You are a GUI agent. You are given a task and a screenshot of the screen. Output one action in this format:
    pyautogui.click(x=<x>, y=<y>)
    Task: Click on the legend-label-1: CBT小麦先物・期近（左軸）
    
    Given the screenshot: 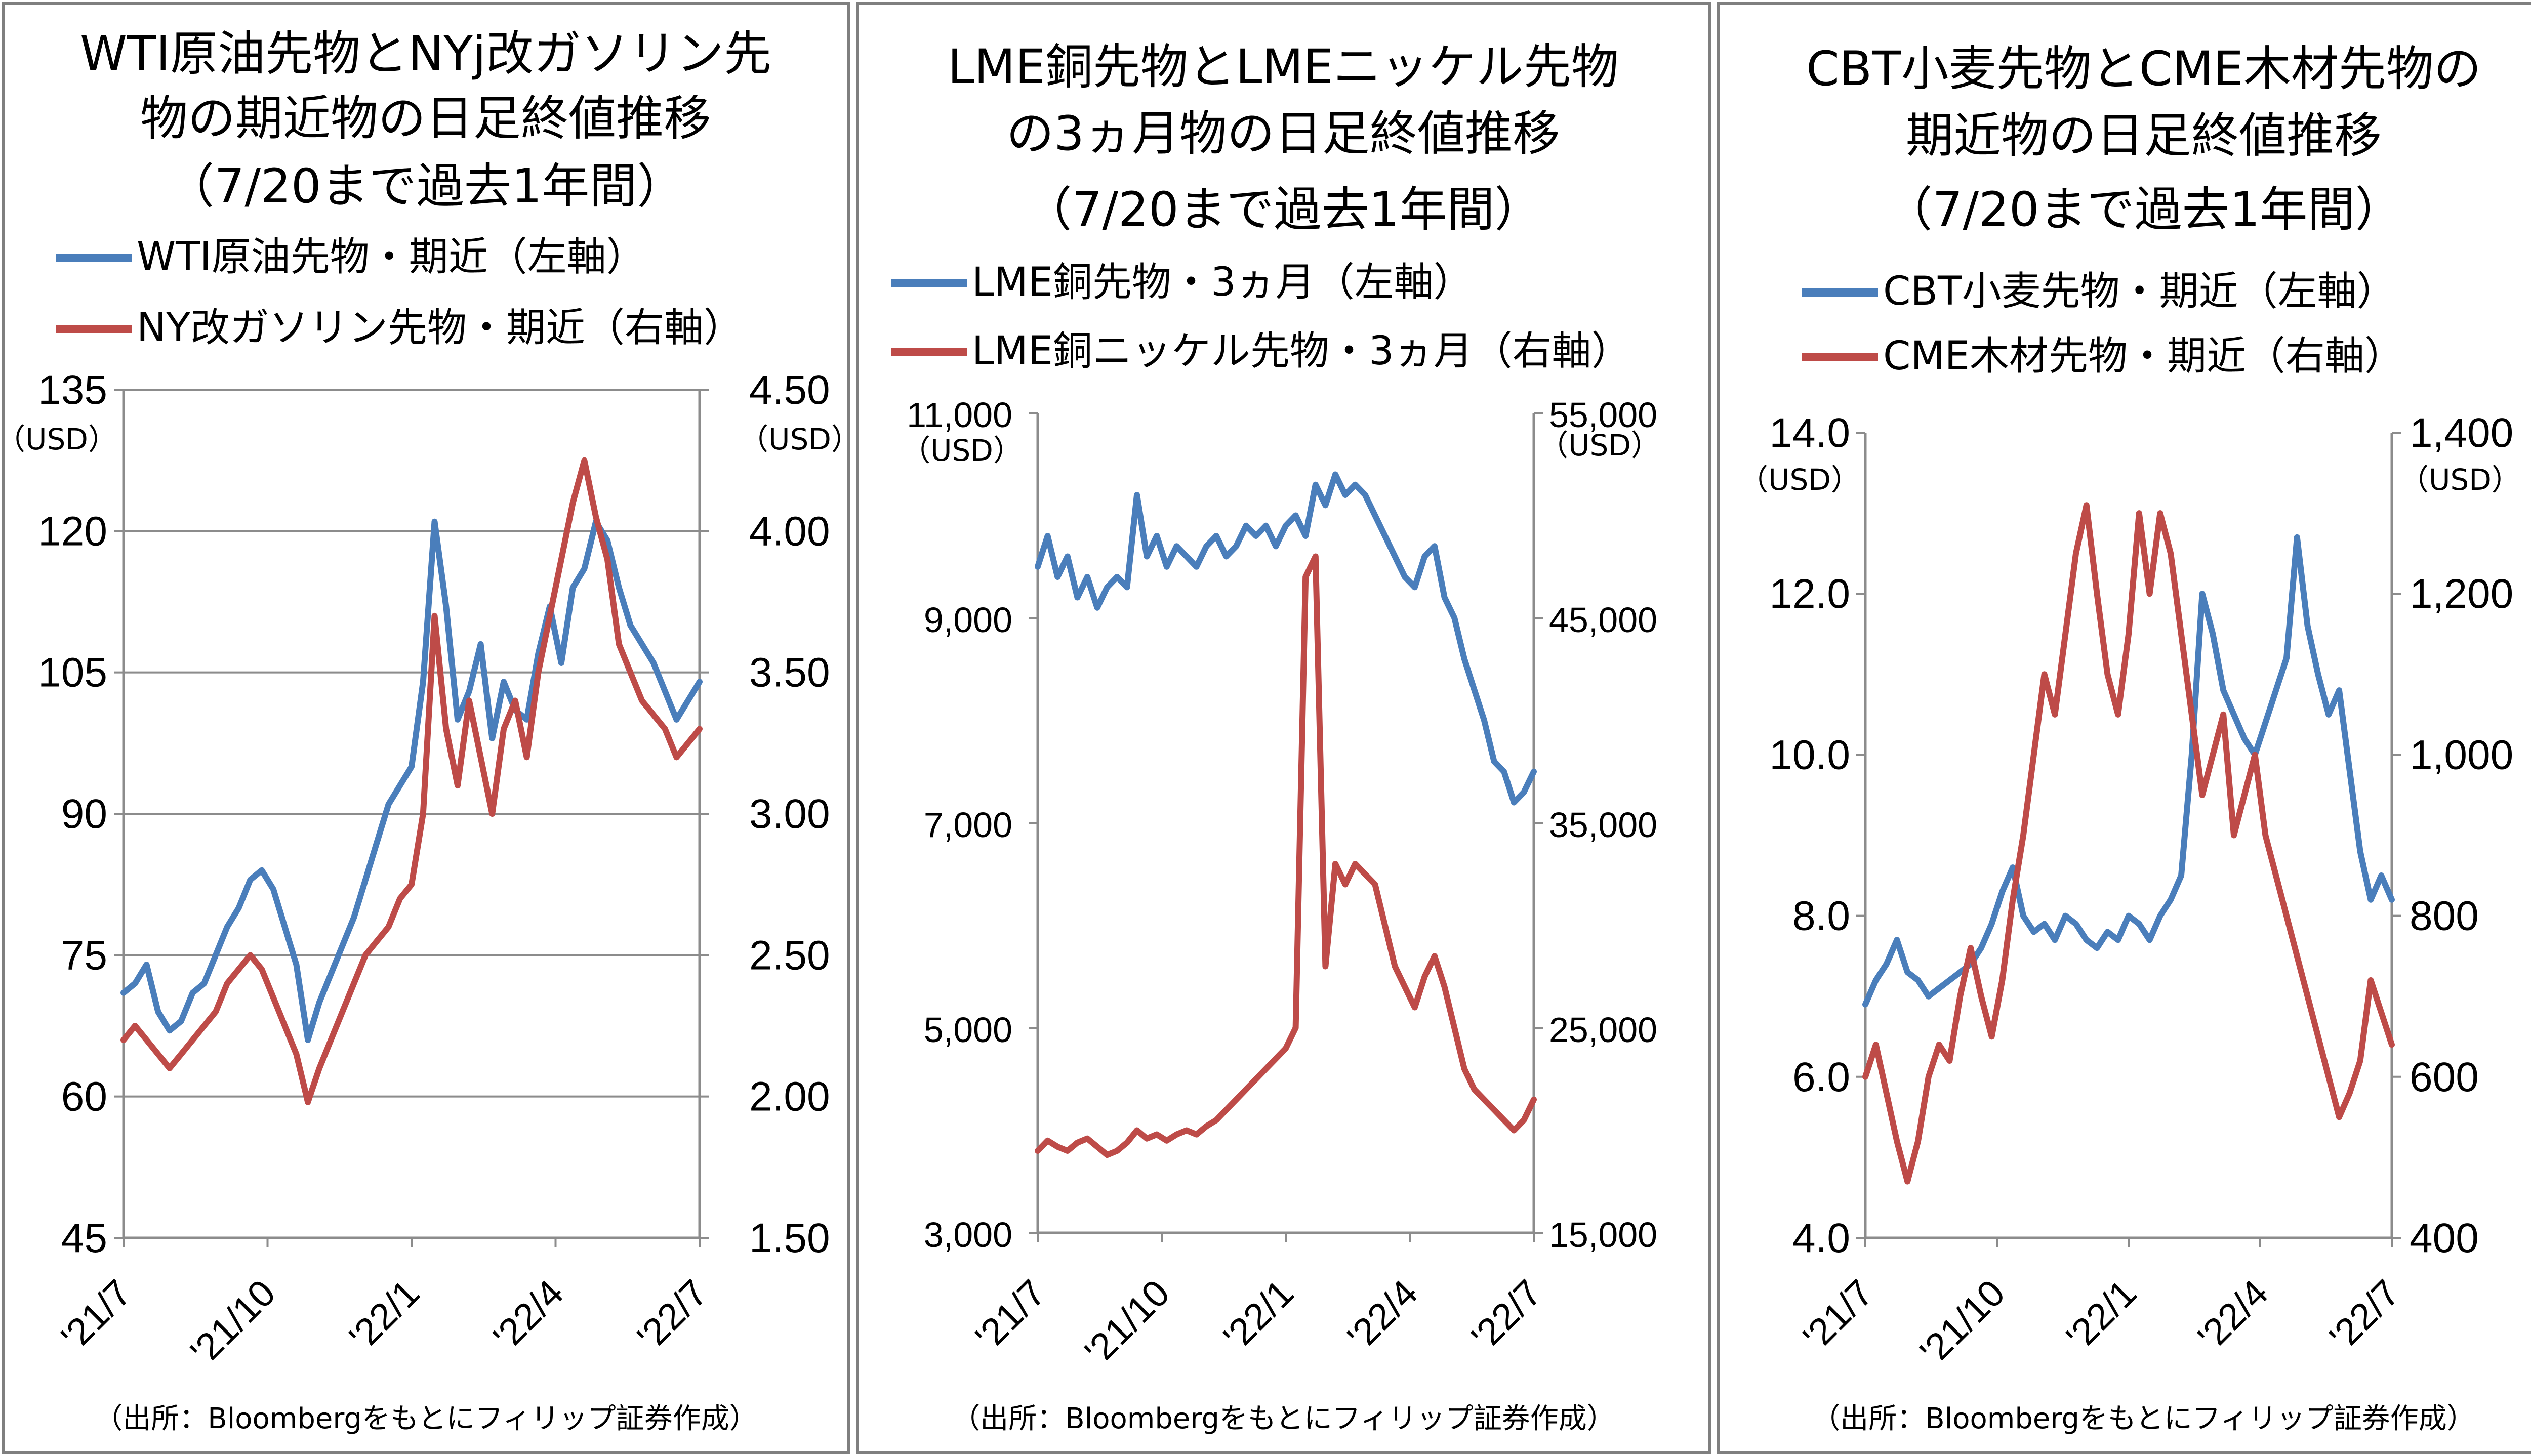 What is the action you would take?
    pyautogui.click(x=2139, y=291)
    